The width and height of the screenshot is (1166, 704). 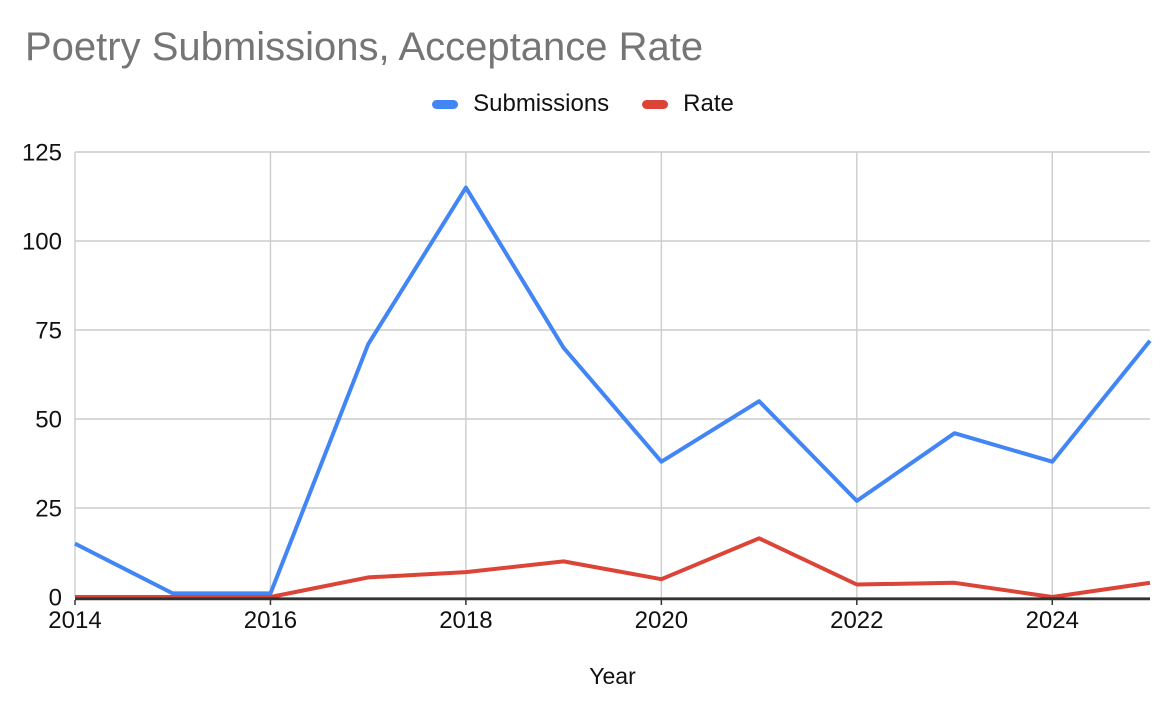 I want to click on legend: Submissions Rate, so click(x=583, y=104).